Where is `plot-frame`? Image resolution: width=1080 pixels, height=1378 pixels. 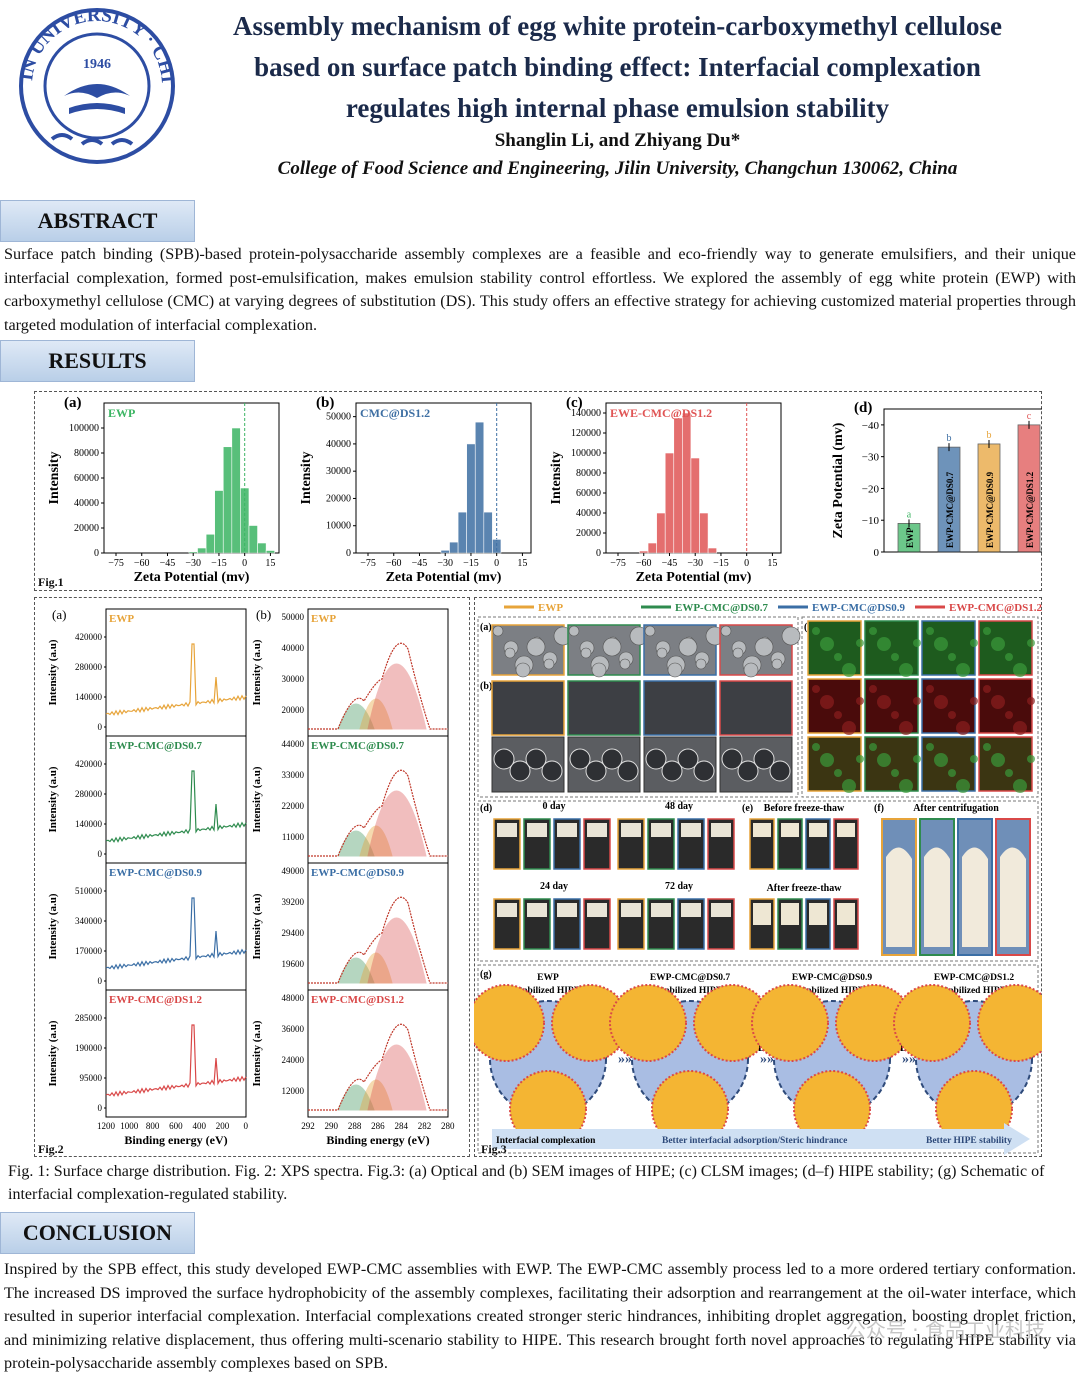 plot-frame is located at coordinates (962, 480).